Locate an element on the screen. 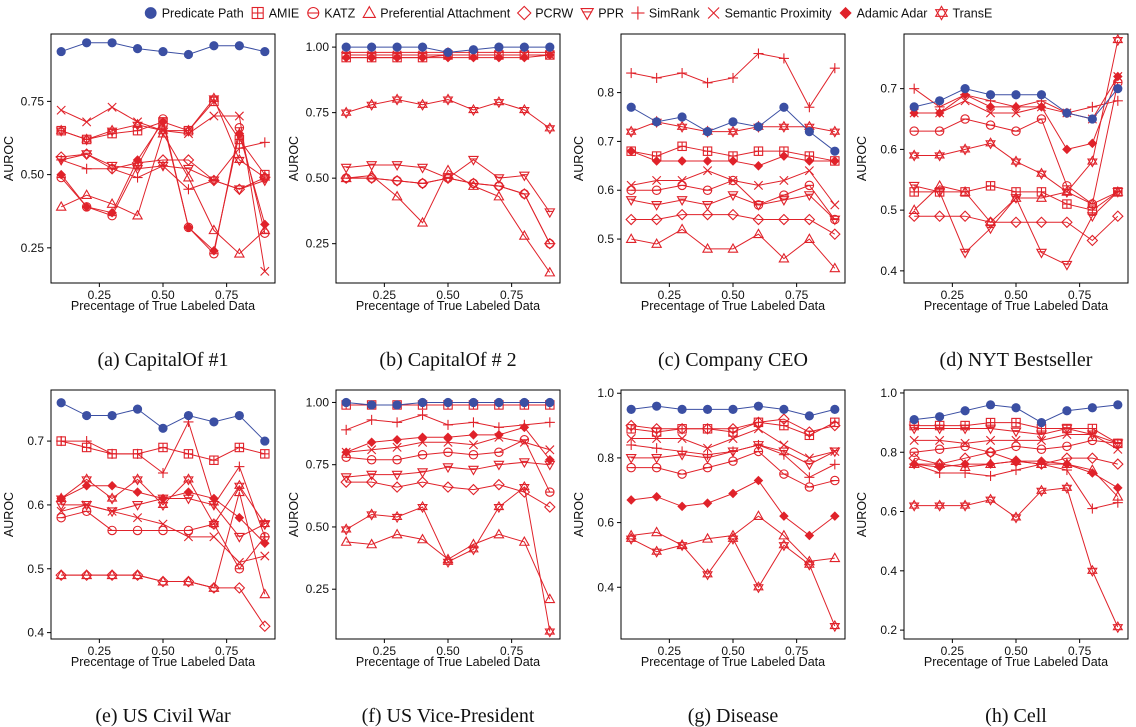 The height and width of the screenshot is (727, 1136). legend-marker-amie is located at coordinates (257, 13).